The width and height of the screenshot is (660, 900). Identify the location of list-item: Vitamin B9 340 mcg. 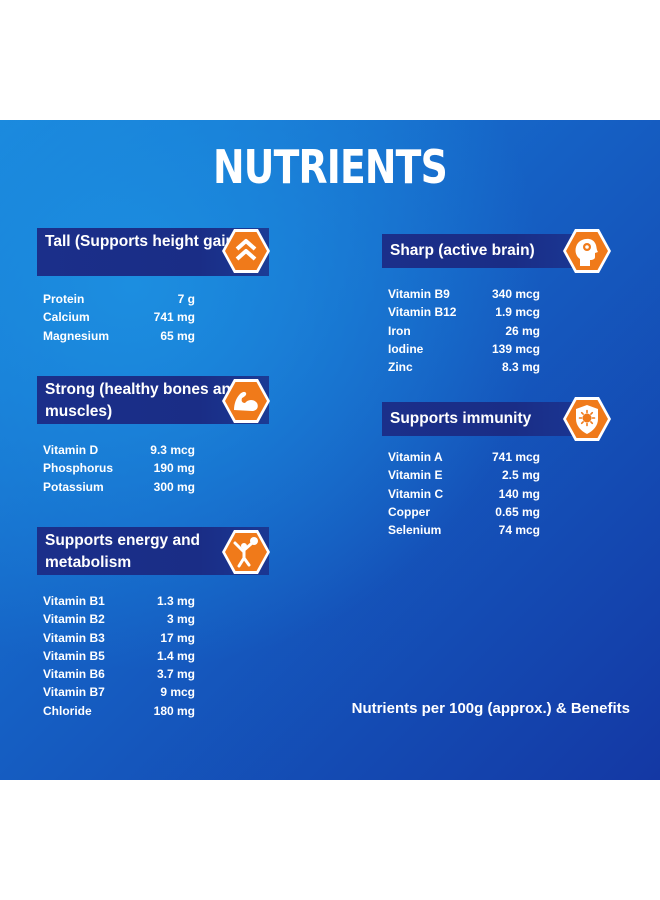
(464, 296).